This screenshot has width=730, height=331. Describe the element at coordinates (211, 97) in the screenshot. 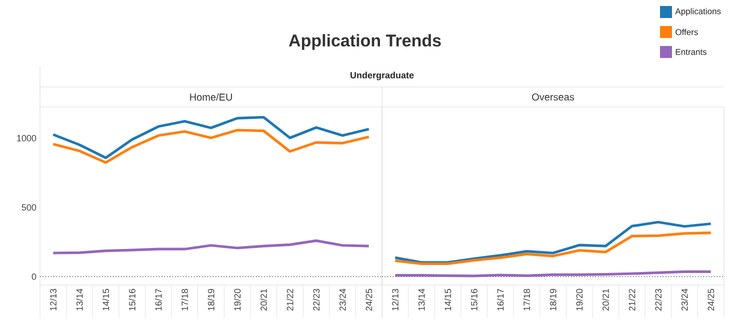

I see `chart-subtitle: Home/EU` at that location.